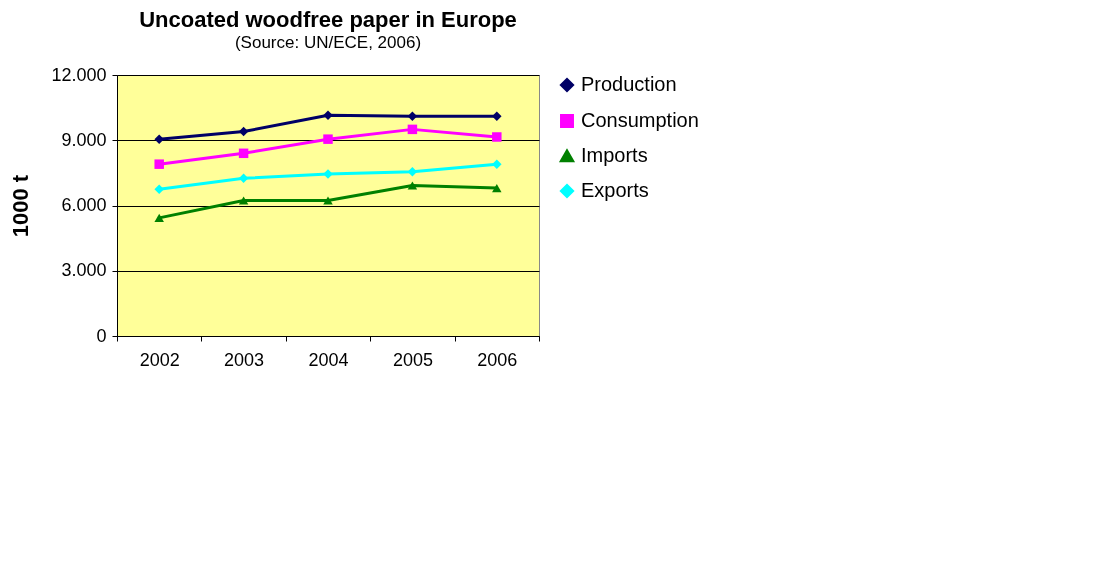 The width and height of the screenshot is (1112, 566). I want to click on chart-title: Uncoated woodfree paper in Europe, so click(328, 19).